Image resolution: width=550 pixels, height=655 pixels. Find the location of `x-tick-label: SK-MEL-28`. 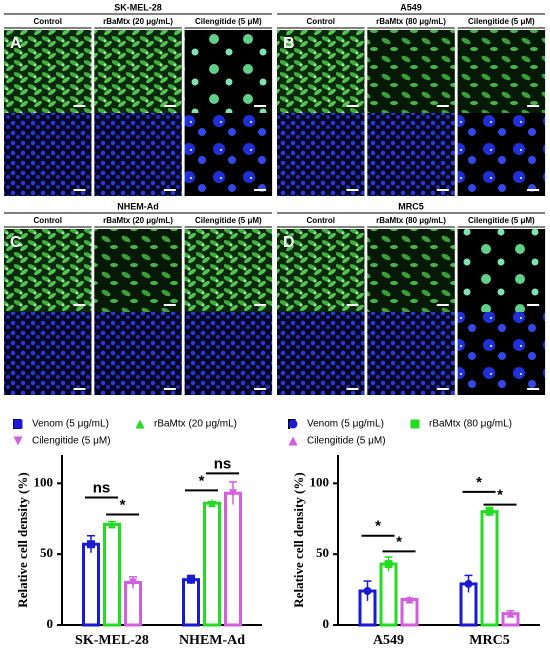

x-tick-label: SK-MEL-28 is located at coordinates (112, 640).